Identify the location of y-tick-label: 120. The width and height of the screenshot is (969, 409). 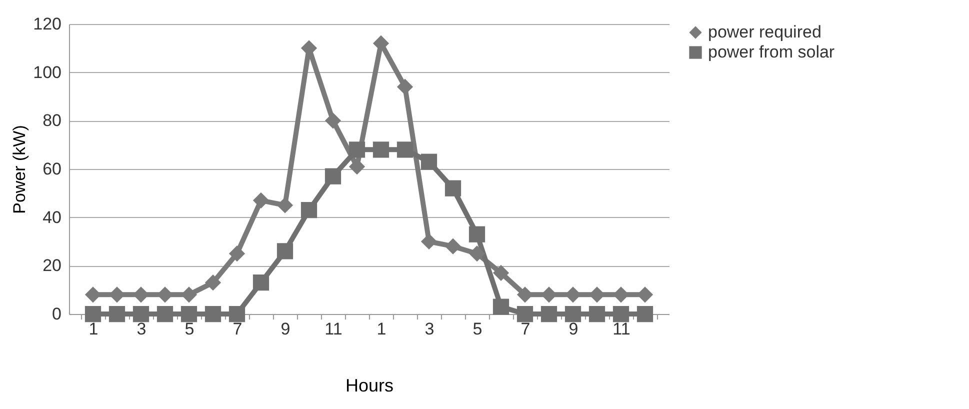
(47, 24).